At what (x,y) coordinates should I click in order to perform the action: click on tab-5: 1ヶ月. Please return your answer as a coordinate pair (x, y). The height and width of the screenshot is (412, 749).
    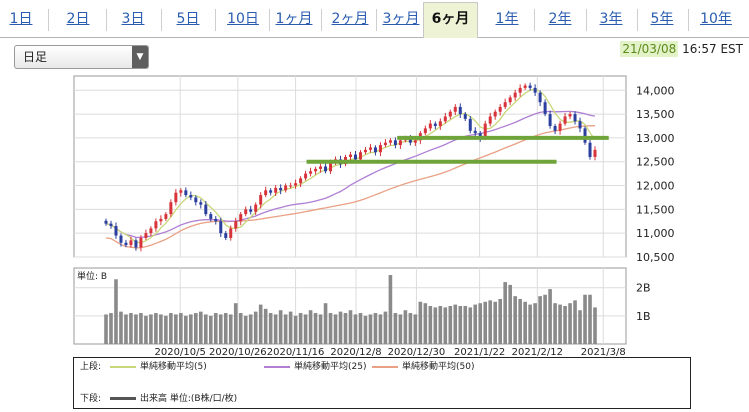
    Looking at the image, I should click on (294, 19).